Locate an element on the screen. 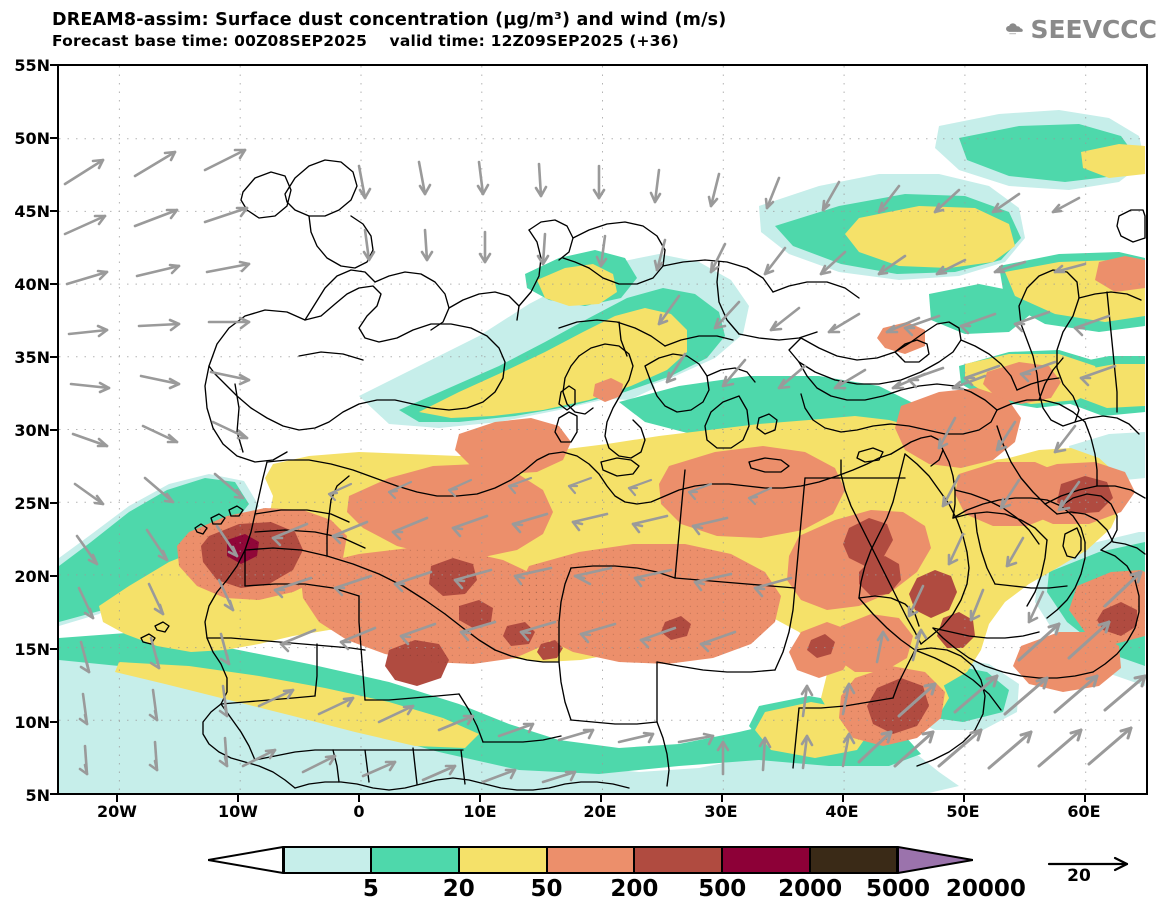 Image resolution: width=1165 pixels, height=907 pixels. cloud-wind-icon is located at coordinates (1014, 29).